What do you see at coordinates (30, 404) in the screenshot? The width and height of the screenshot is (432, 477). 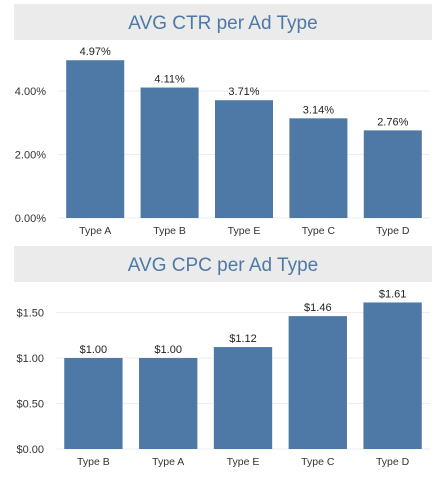 I see `y-tick-label: $0.50` at bounding box center [30, 404].